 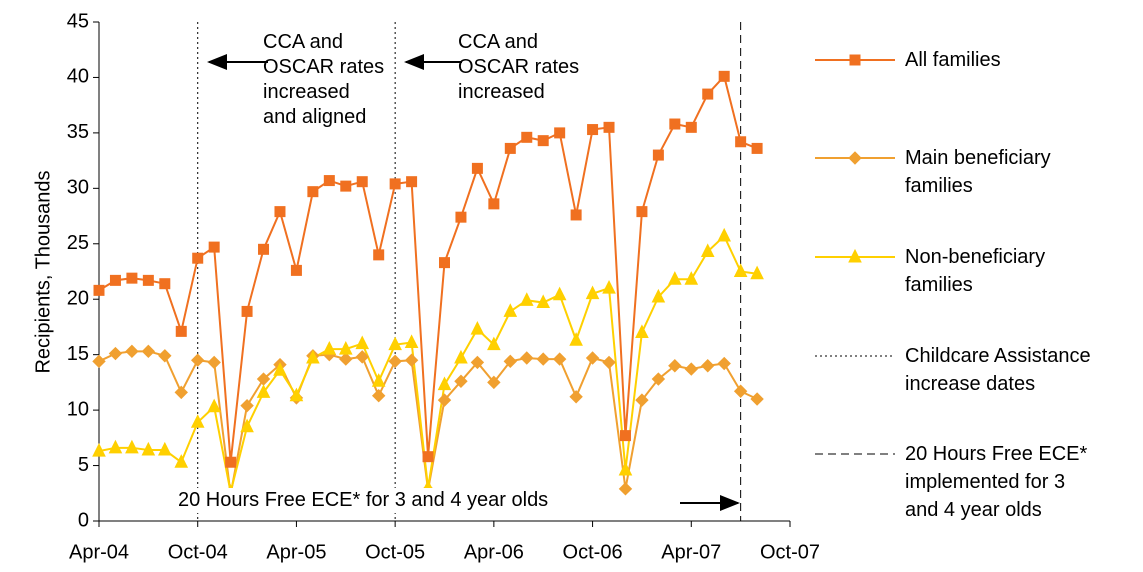 What do you see at coordinates (519, 67) in the screenshot?
I see `annotation: CCA and OSCAR rates increased` at bounding box center [519, 67].